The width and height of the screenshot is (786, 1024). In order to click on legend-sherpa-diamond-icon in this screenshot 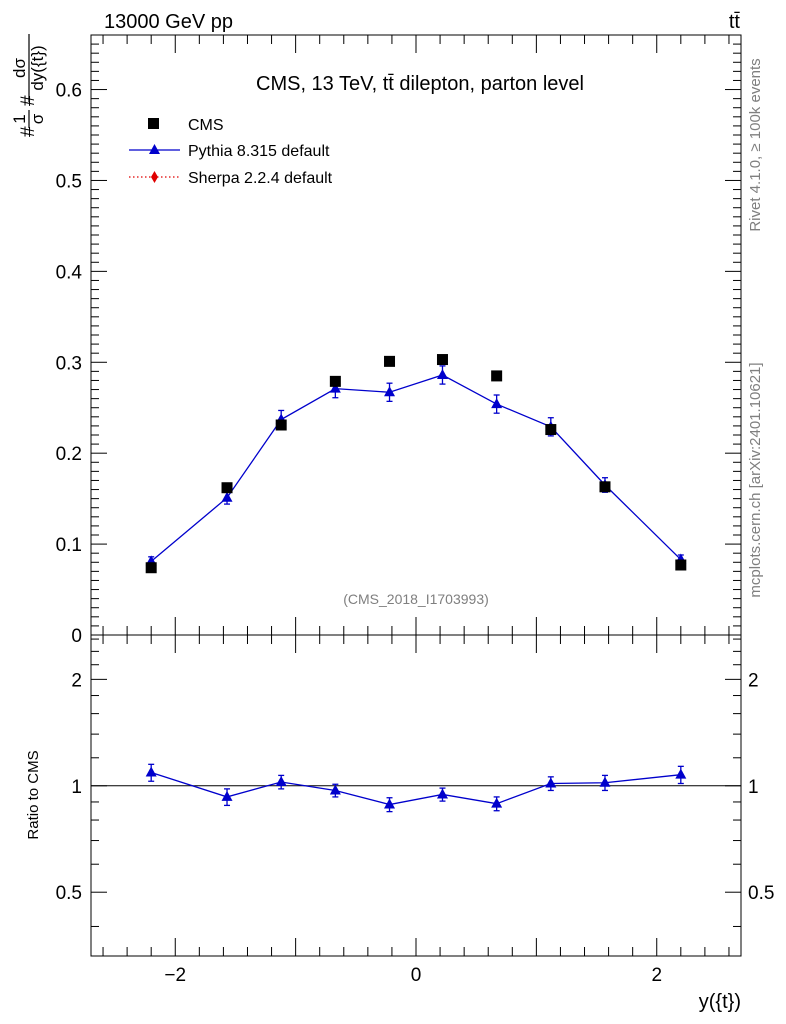, I will do `click(154, 177)`.